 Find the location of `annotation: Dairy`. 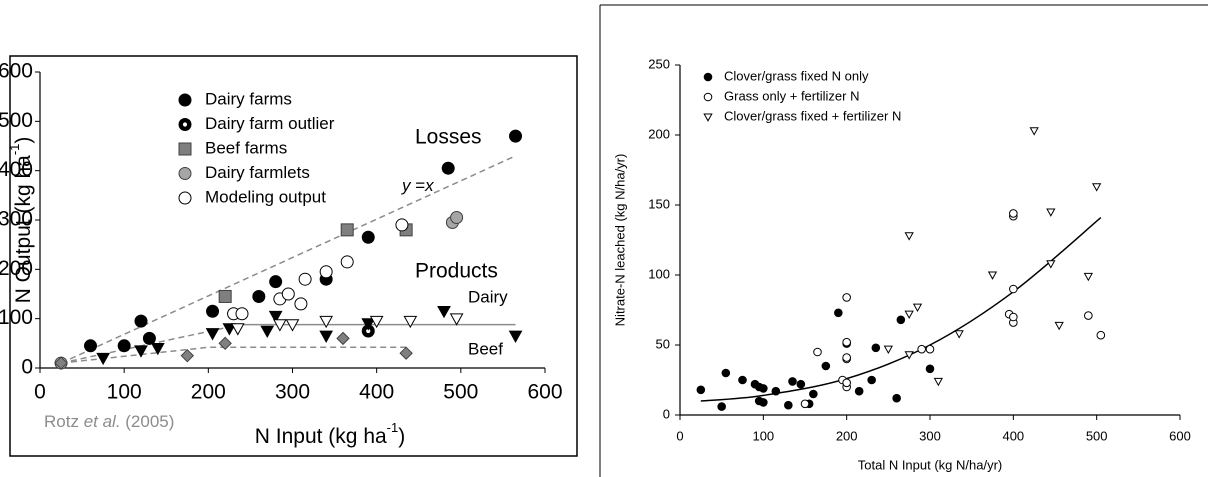

annotation: Dairy is located at coordinates (488, 296).